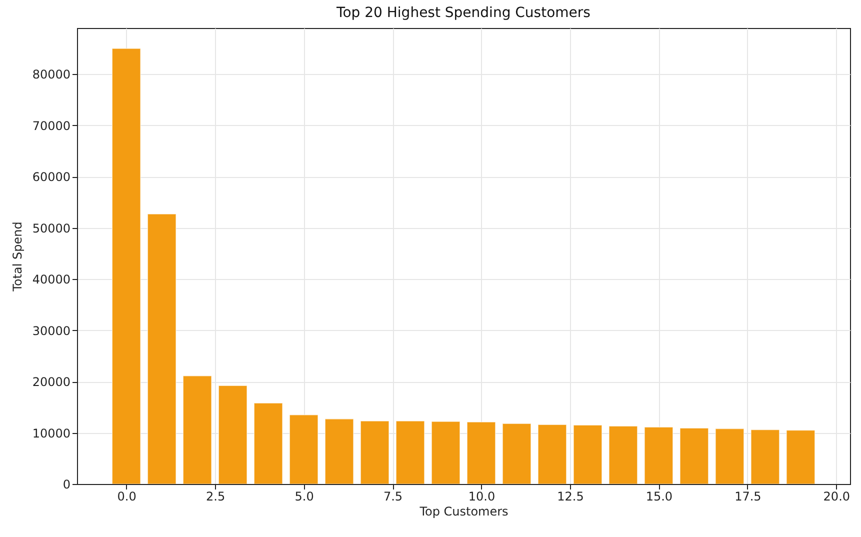 This screenshot has height=537, width=861. I want to click on x-tick-label: 10.0, so click(482, 497).